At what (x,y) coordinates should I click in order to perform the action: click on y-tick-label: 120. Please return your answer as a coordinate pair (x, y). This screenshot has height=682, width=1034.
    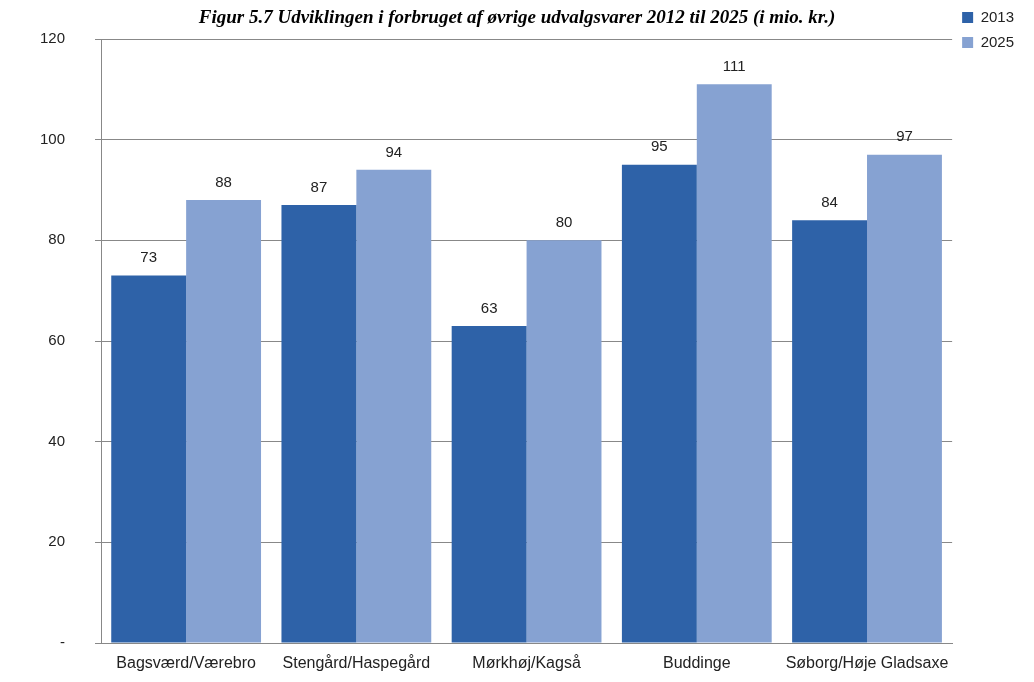
    Looking at the image, I should click on (53, 38).